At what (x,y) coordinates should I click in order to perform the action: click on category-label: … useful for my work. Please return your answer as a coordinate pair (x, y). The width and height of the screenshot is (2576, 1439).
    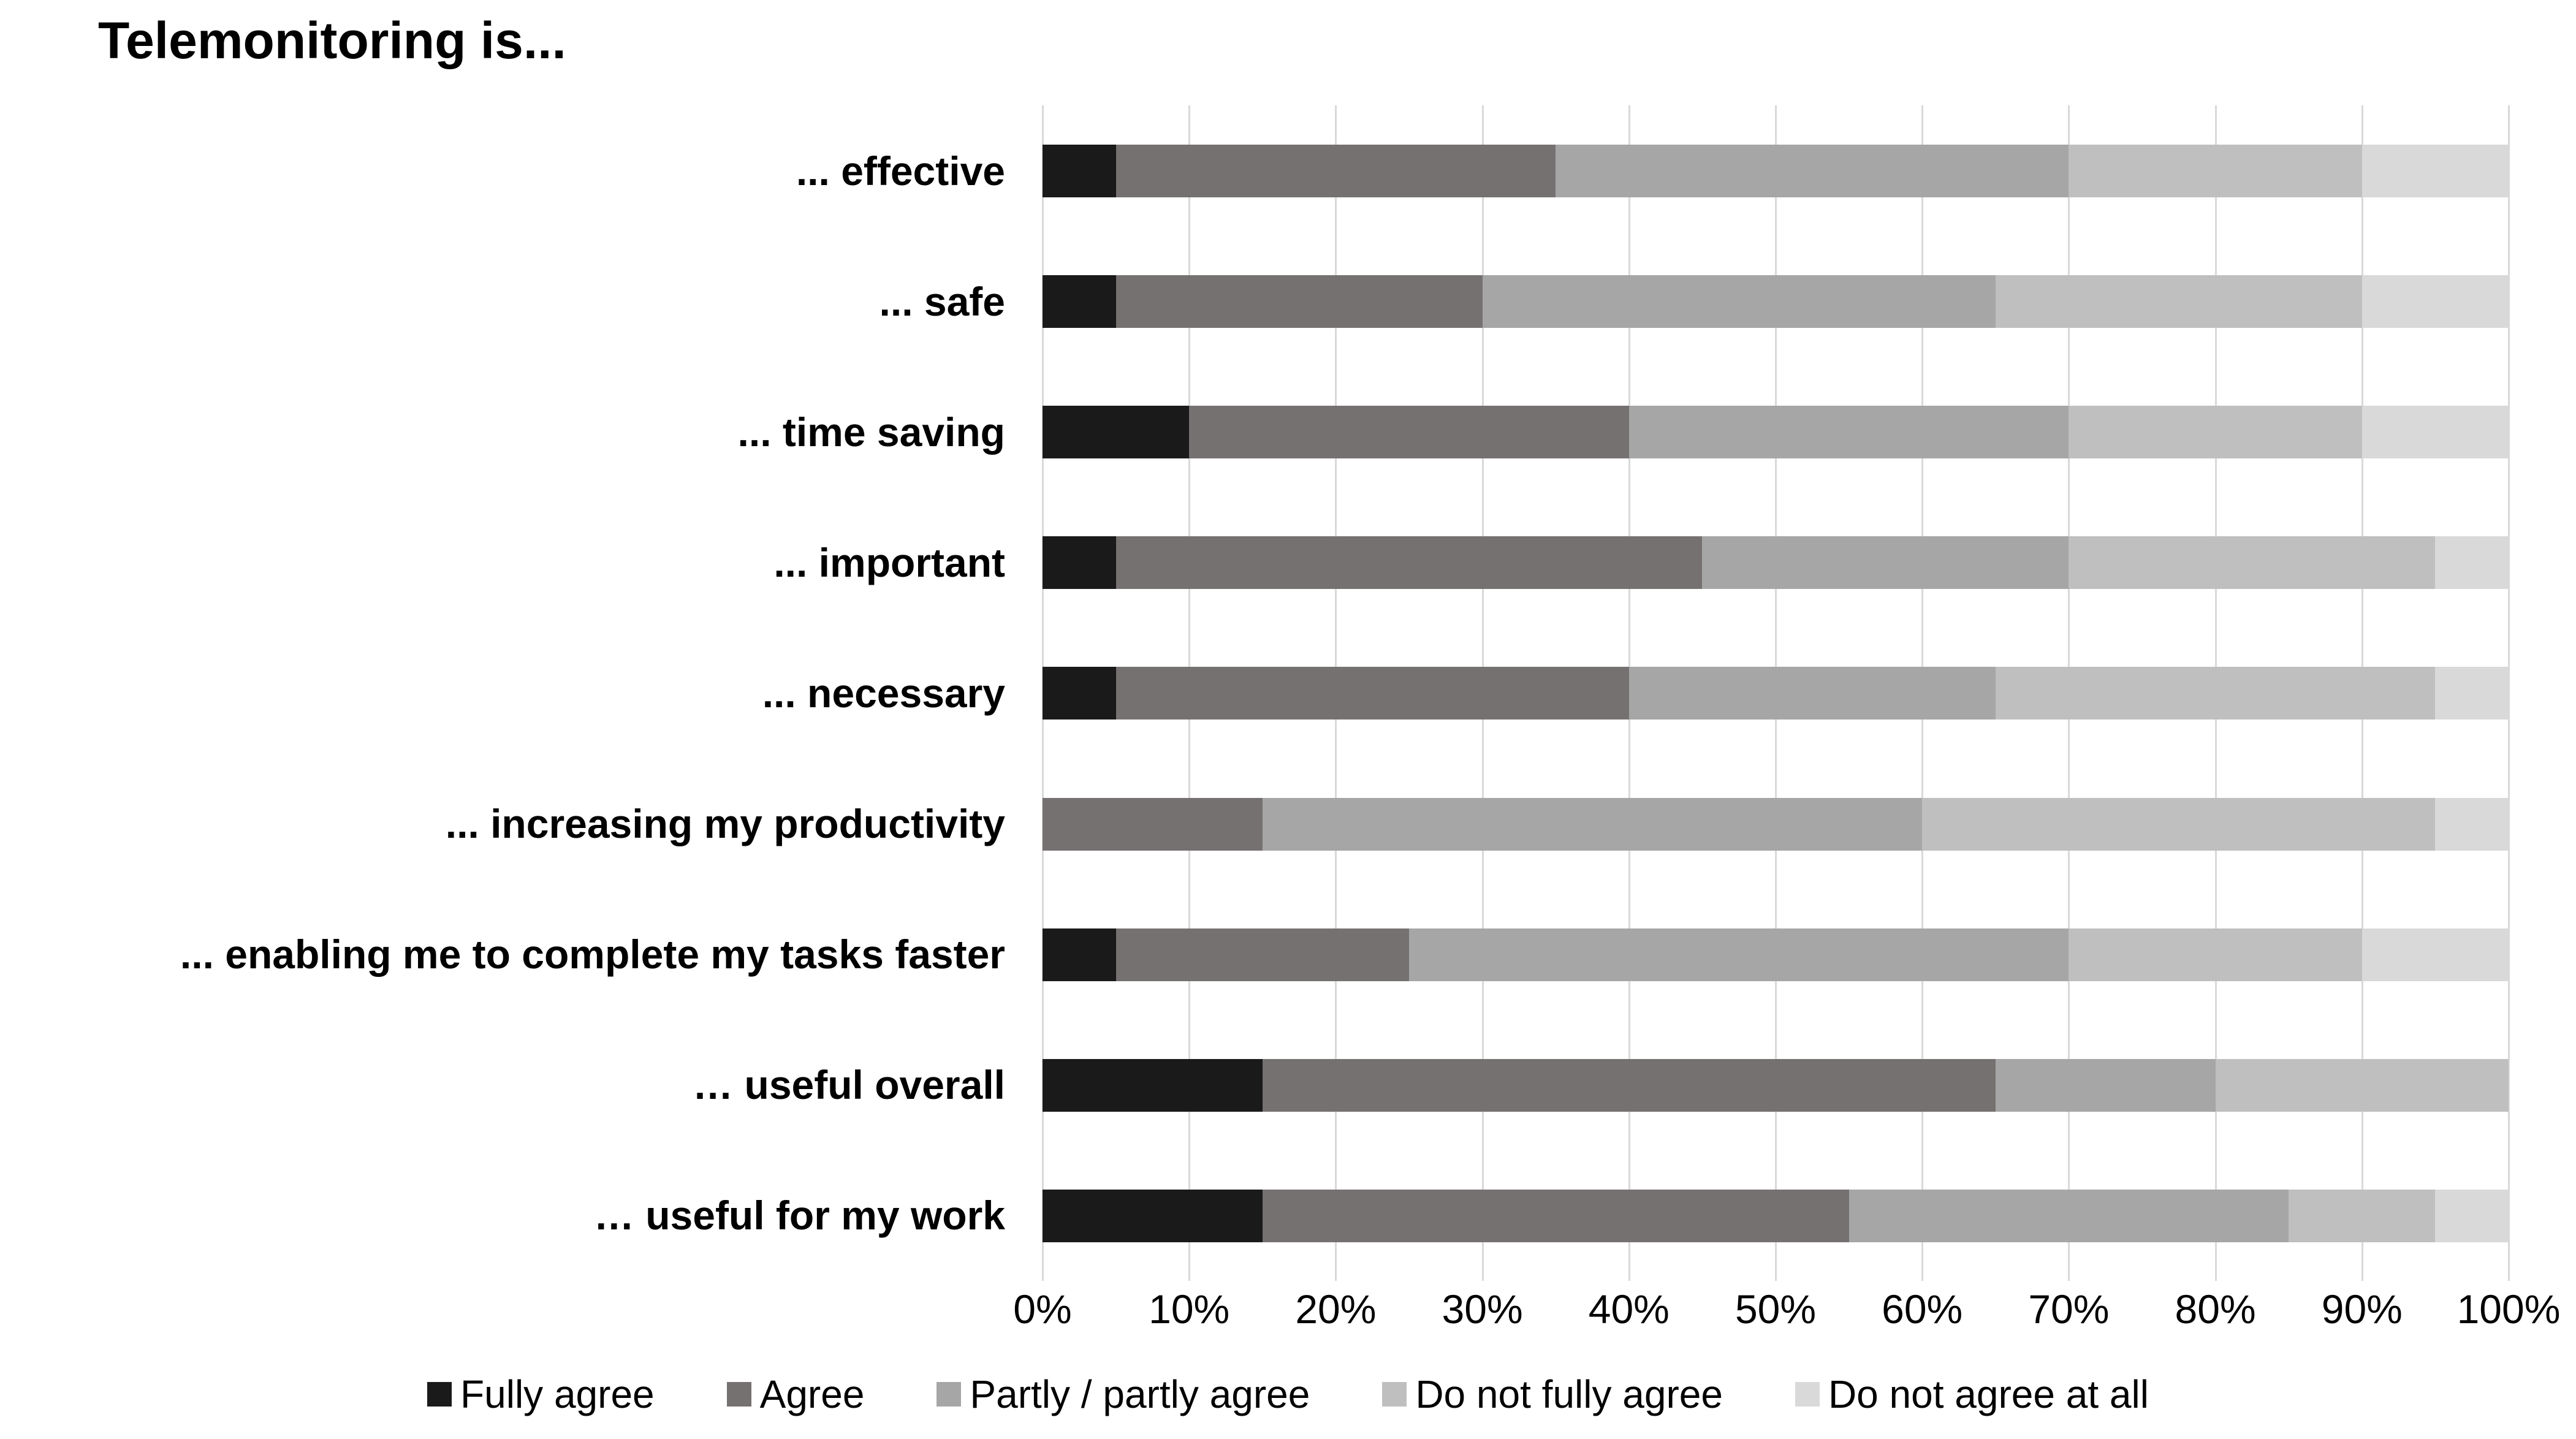
    Looking at the image, I should click on (799, 1216).